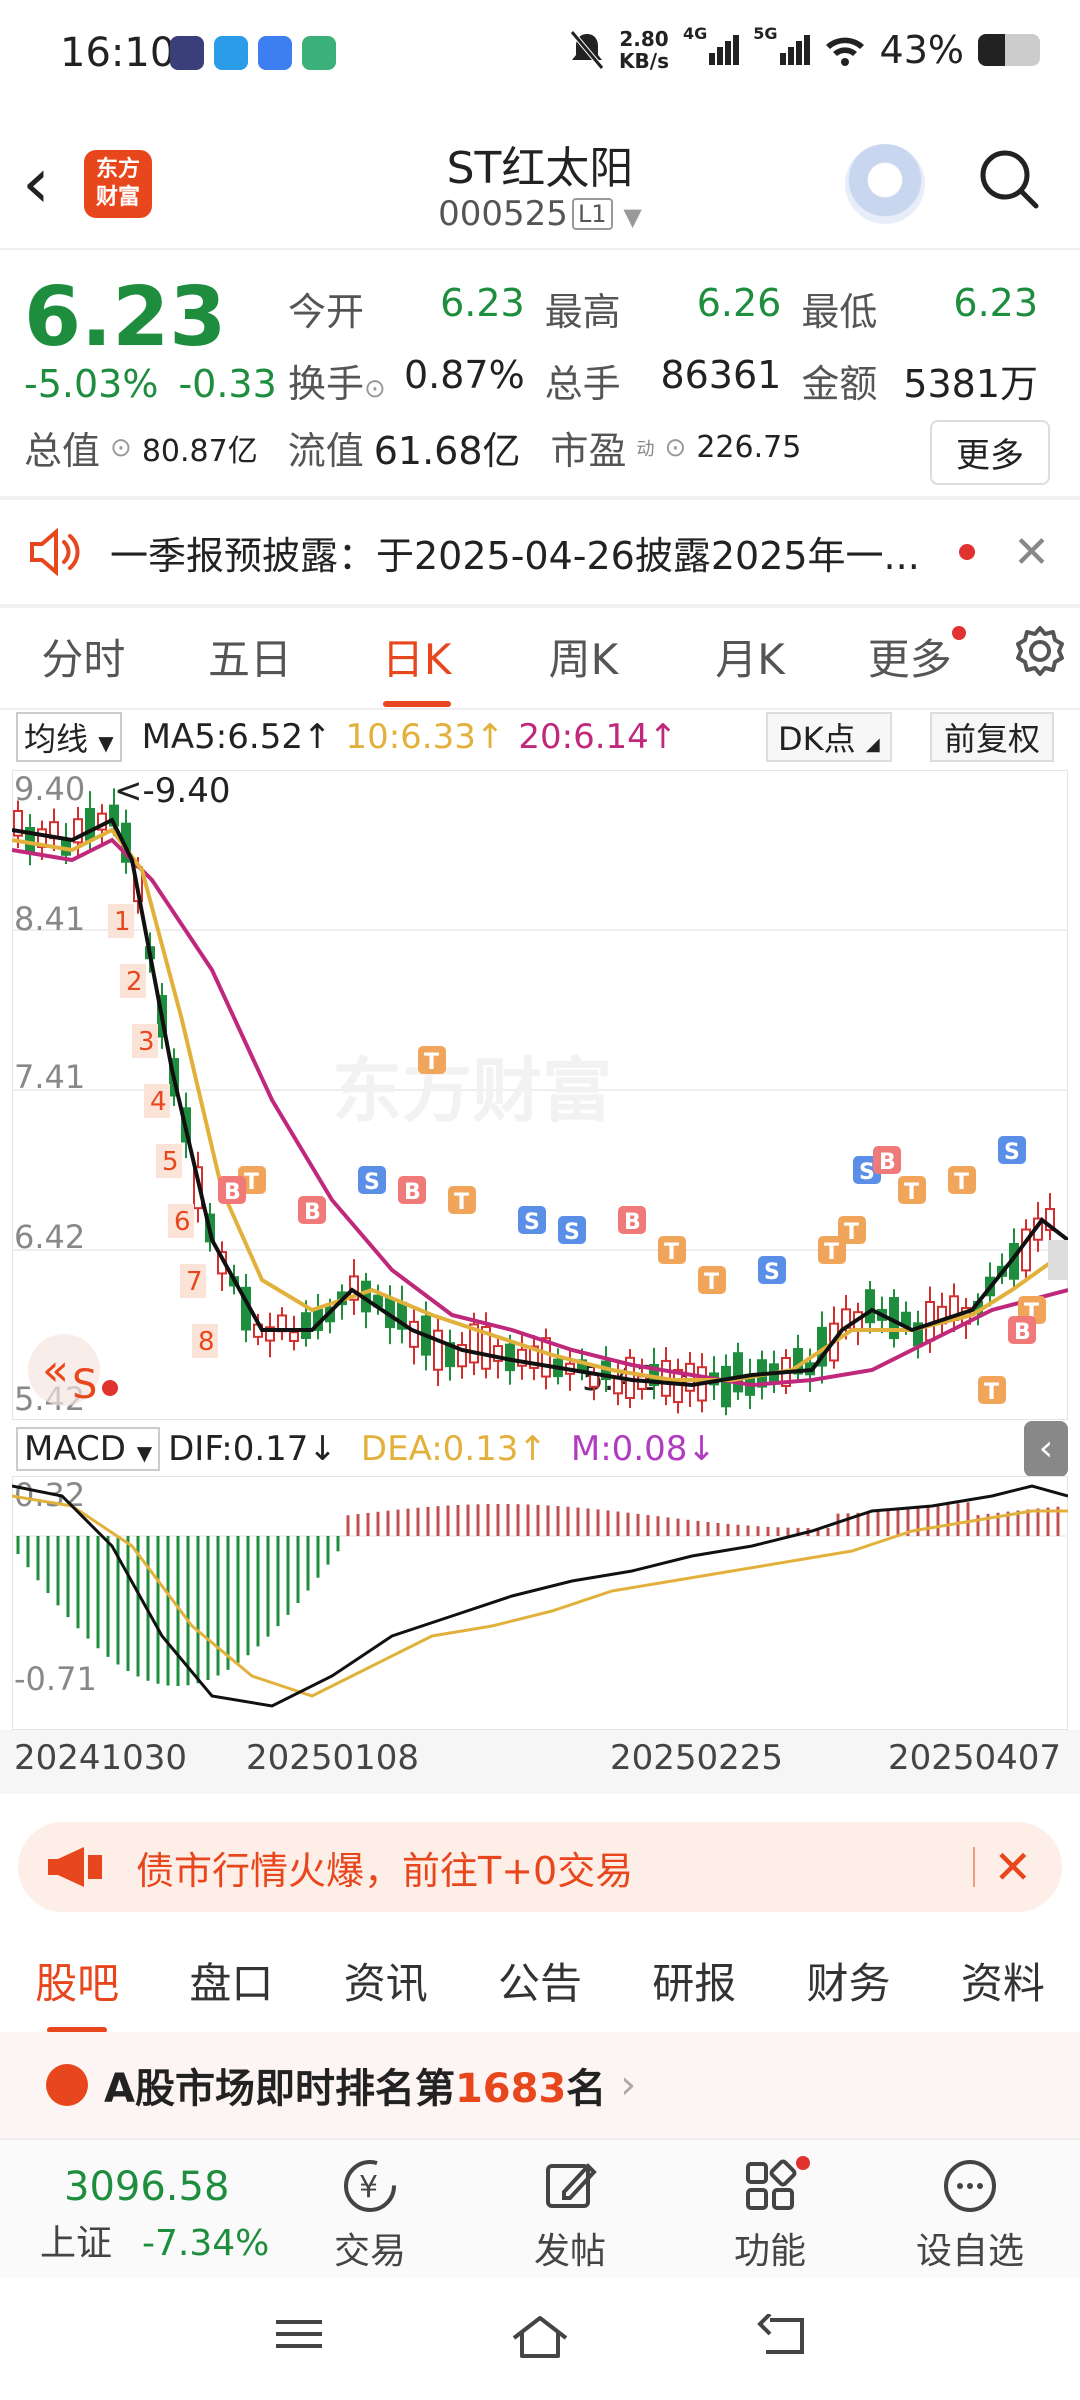 The width and height of the screenshot is (1080, 2400). I want to click on stock-name: ST红太阳, so click(540, 168).